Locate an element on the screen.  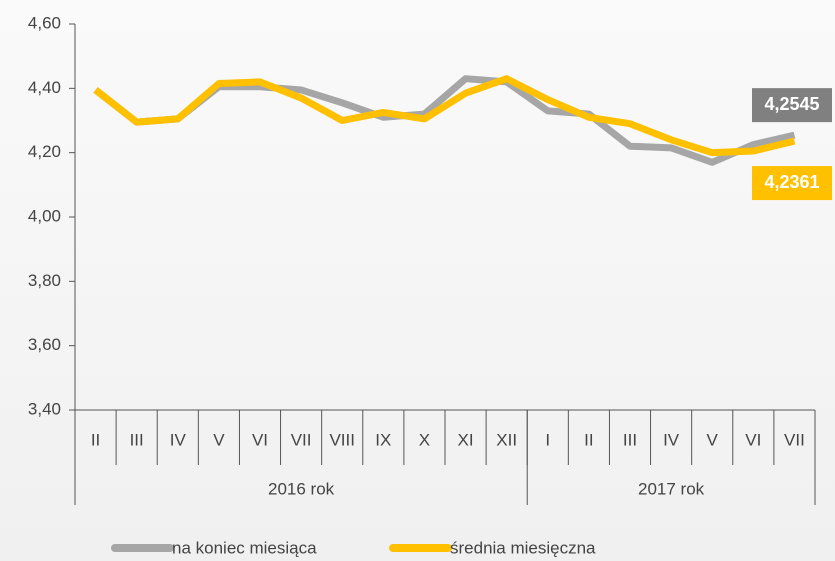
group-label: 2017 rok is located at coordinates (671, 488).